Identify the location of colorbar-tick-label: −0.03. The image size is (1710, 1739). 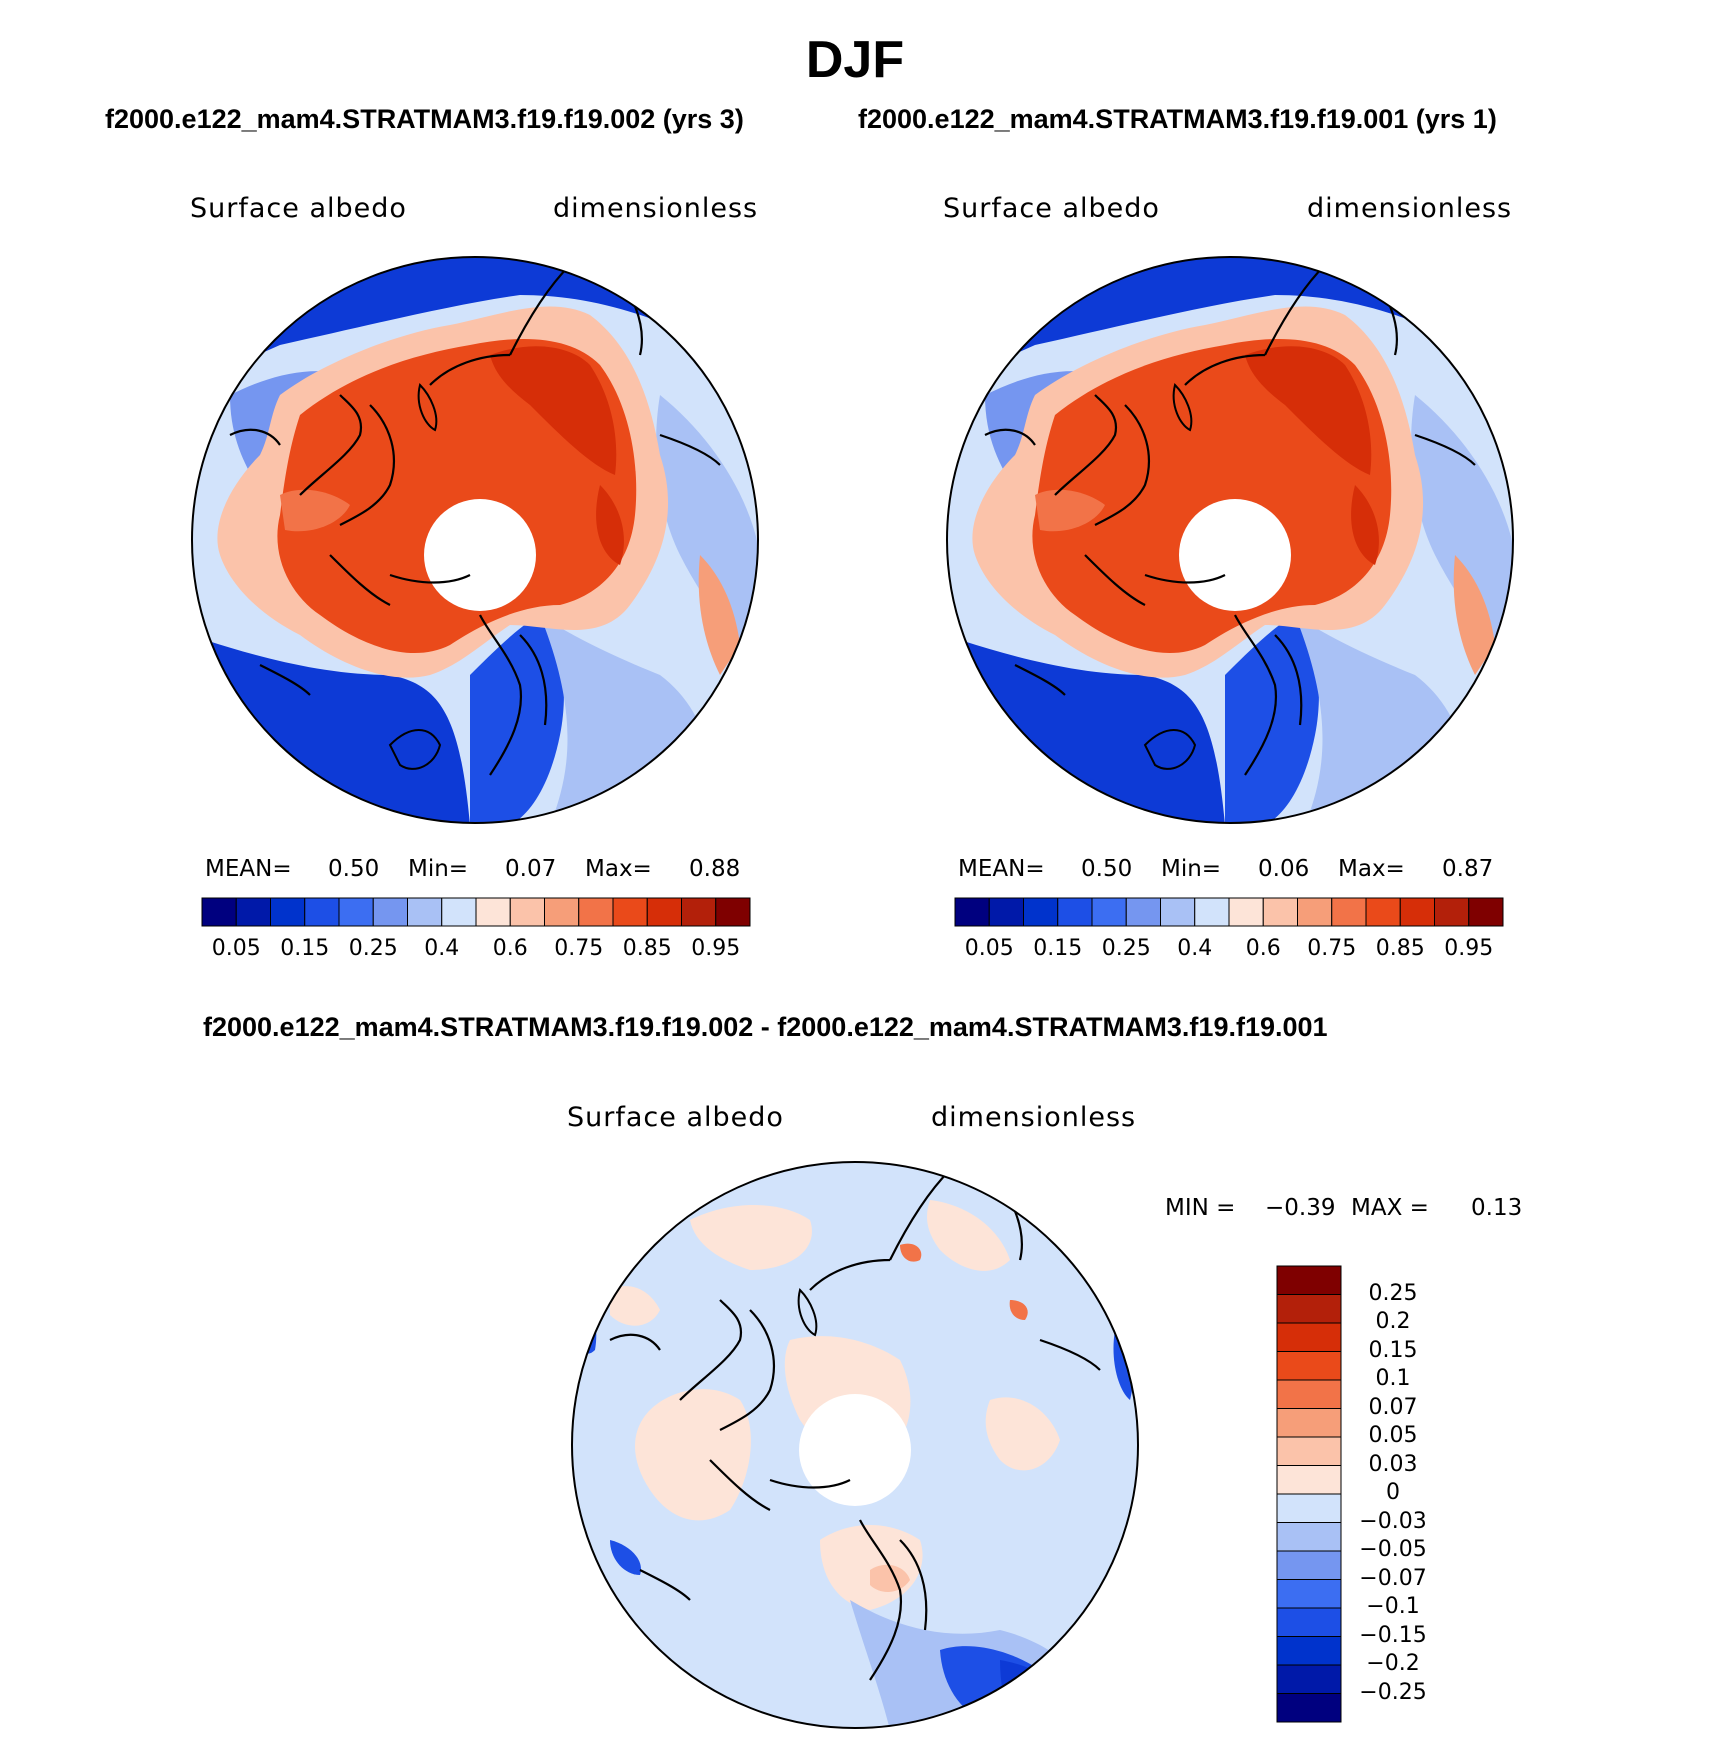
(1393, 1521).